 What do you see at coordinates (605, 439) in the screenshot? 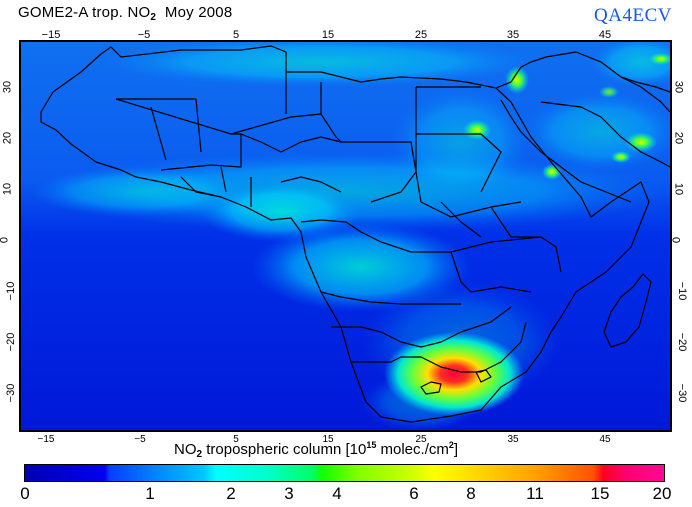
I see `x-tick-bottom: 45` at bounding box center [605, 439].